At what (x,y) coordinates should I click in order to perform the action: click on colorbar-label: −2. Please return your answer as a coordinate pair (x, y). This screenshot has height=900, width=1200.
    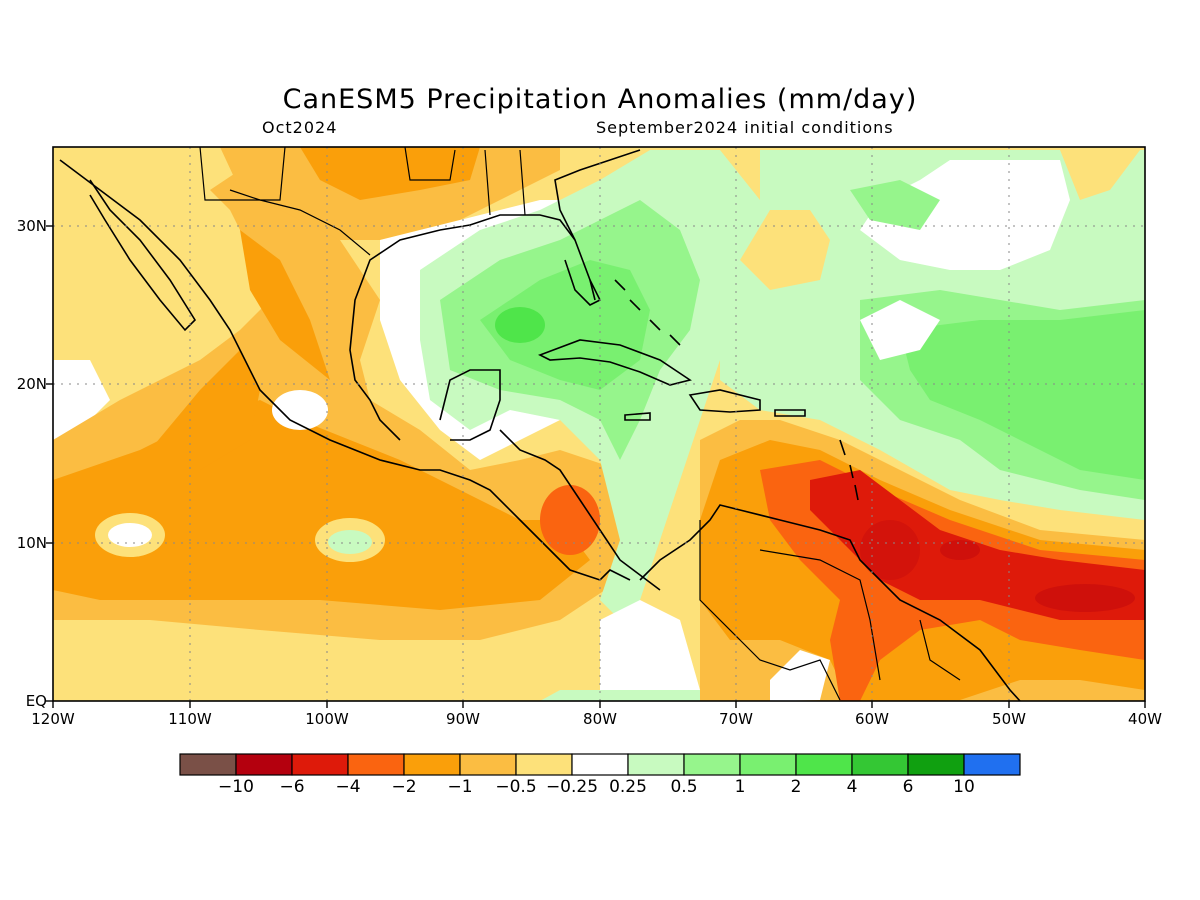
    Looking at the image, I should click on (404, 787).